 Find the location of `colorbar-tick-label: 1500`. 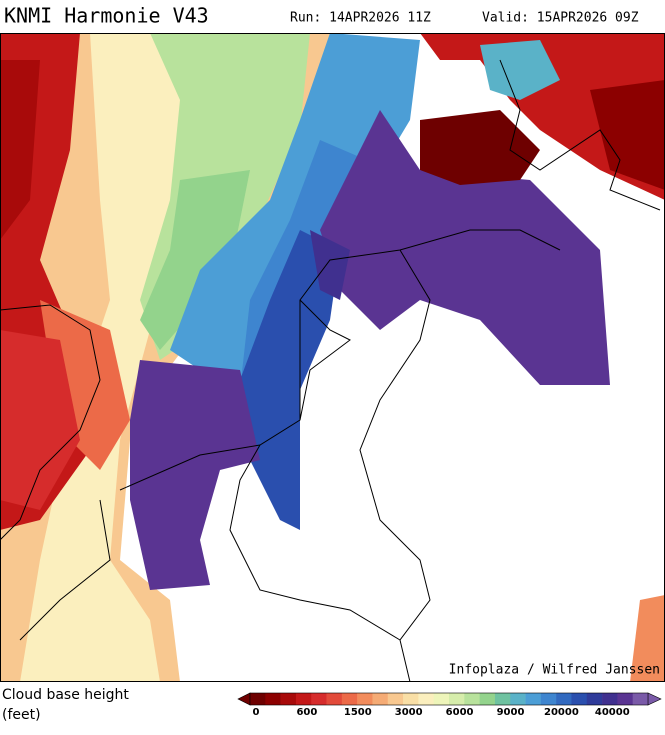

colorbar-tick-label: 1500 is located at coordinates (358, 712).